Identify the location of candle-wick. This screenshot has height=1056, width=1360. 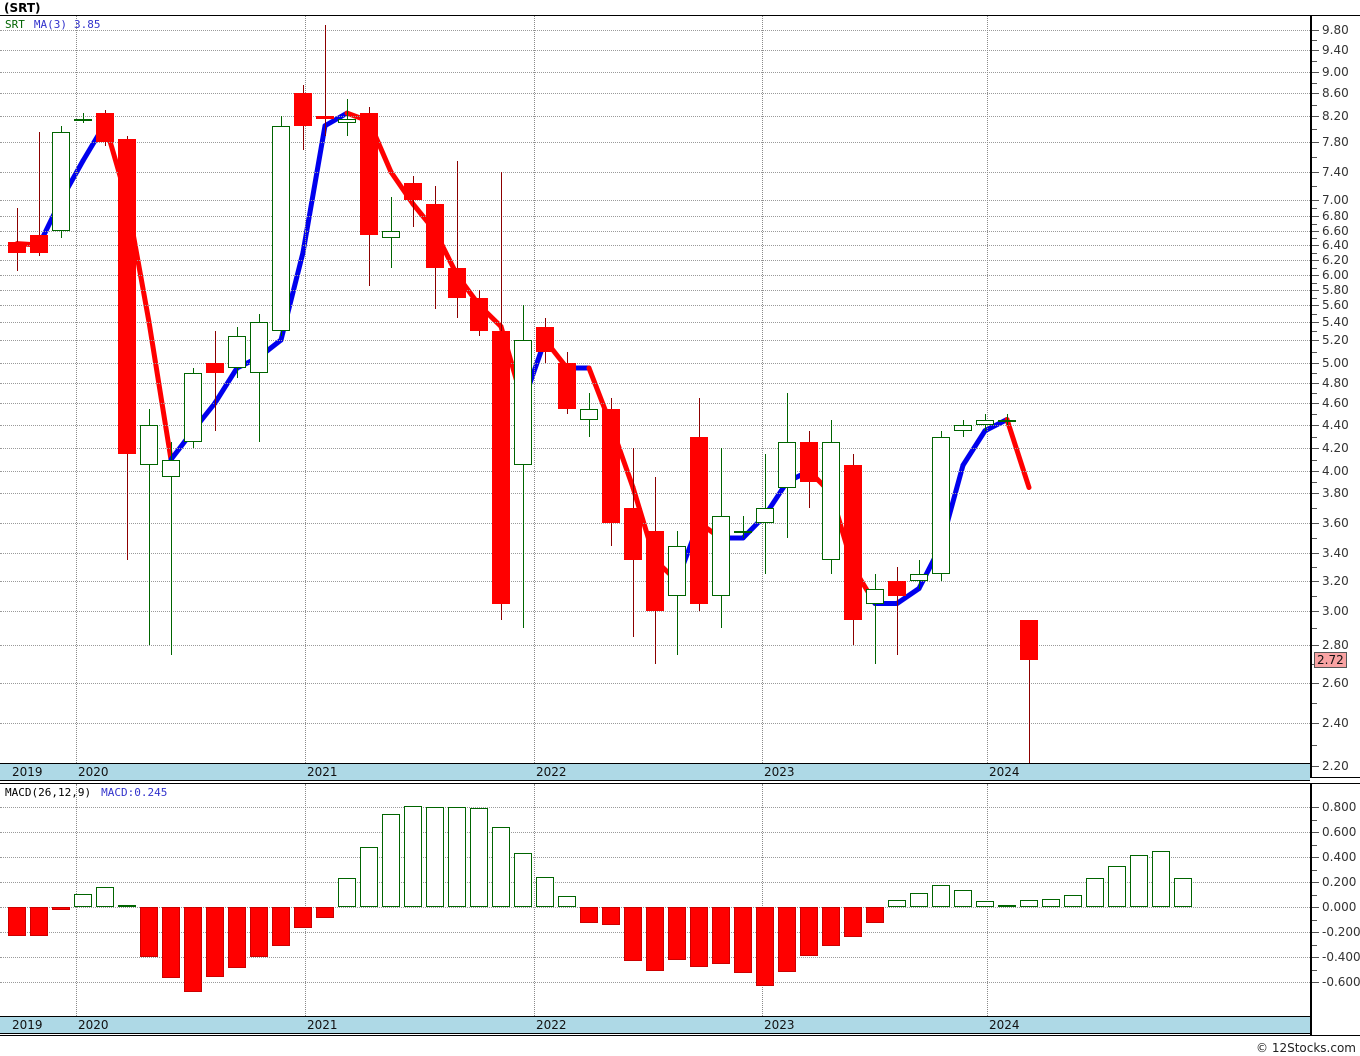
(83, 118).